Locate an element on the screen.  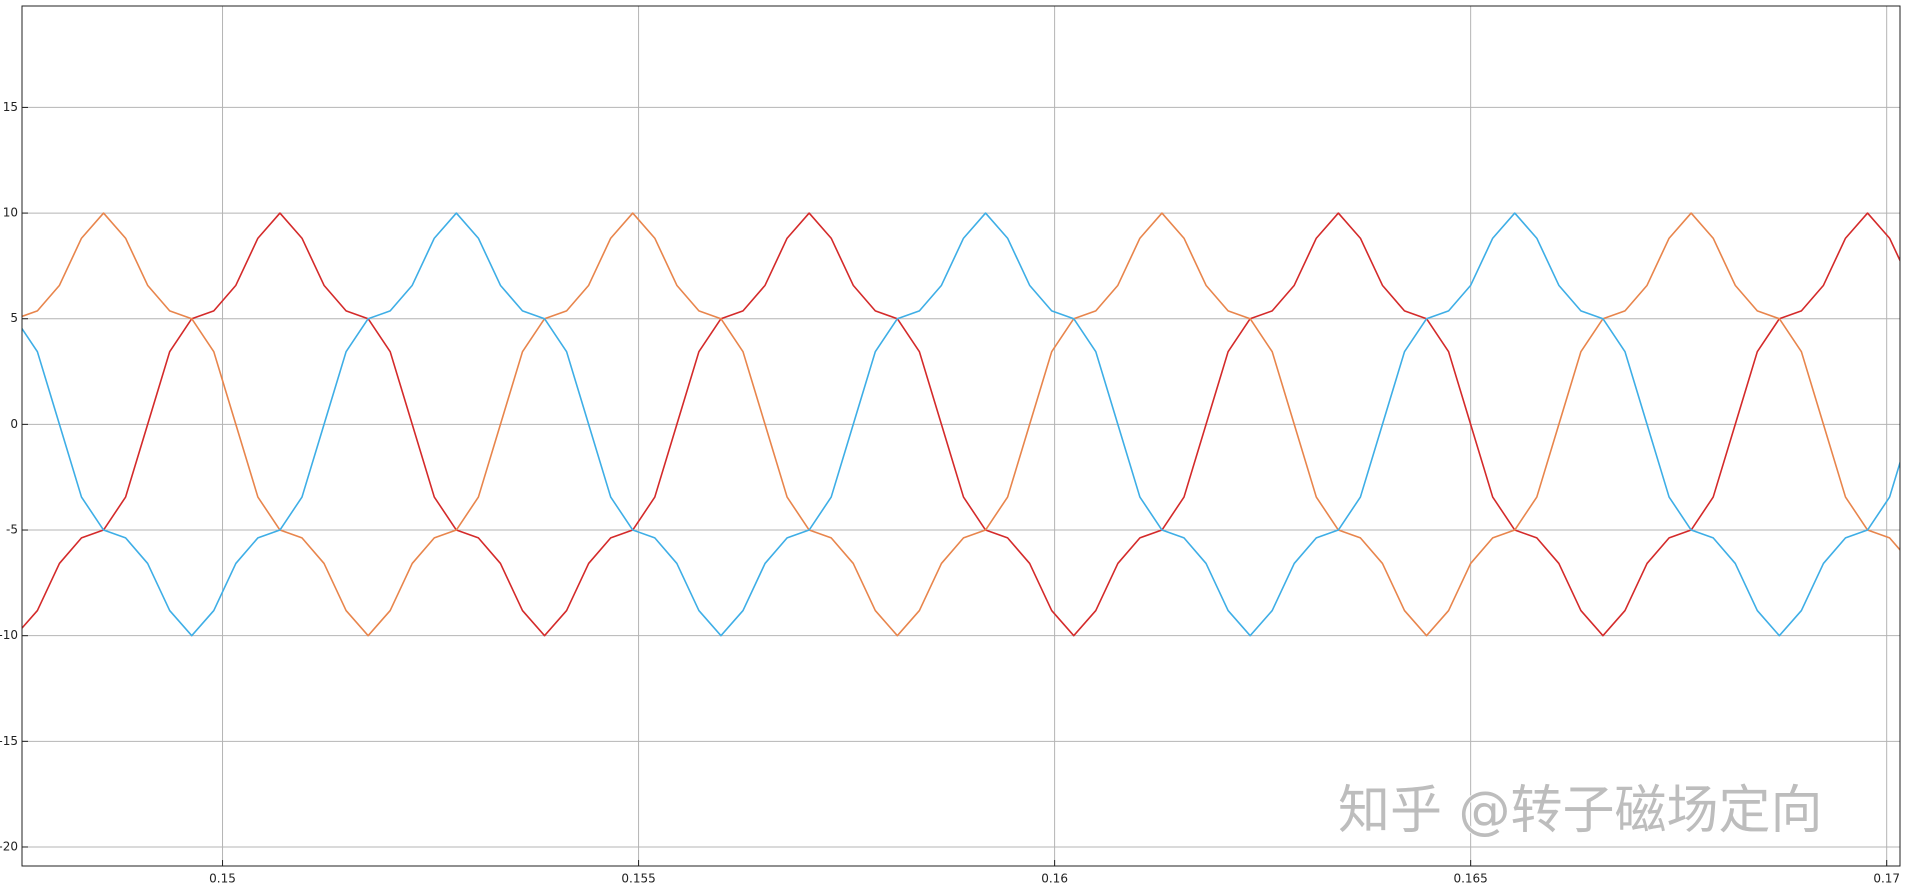
y-tick-label: 15 is located at coordinates (10, 107).